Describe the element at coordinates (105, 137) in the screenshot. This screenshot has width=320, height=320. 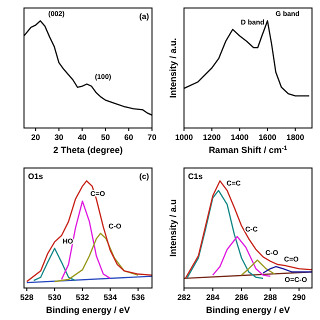
I see `x-tick-label: 50` at that location.